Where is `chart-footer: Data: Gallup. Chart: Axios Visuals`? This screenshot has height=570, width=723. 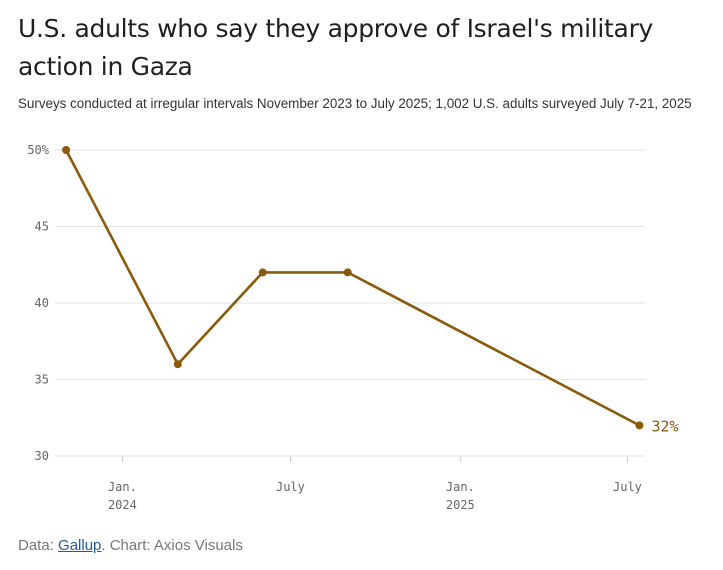
chart-footer: Data: Gallup. Chart: Axios Visuals is located at coordinates (130, 545).